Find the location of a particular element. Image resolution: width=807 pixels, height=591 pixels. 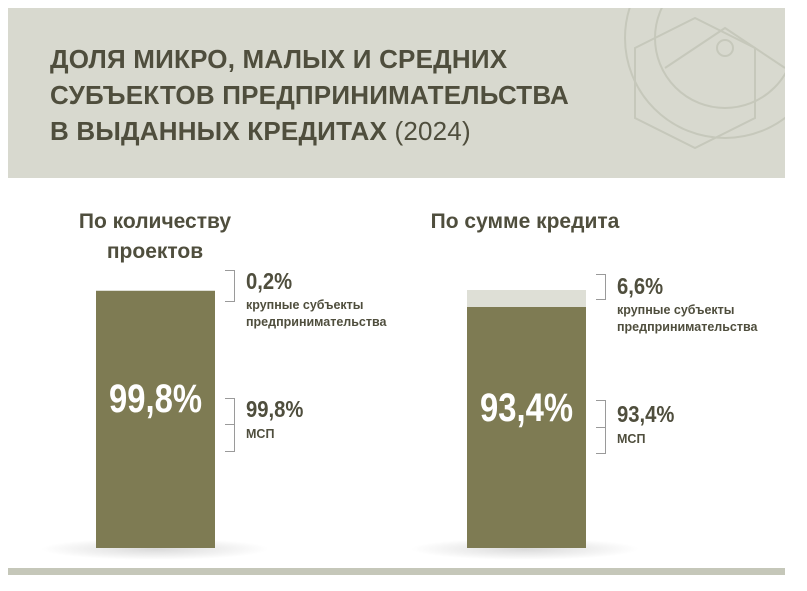

value-msp: 99,8% is located at coordinates (275, 409).